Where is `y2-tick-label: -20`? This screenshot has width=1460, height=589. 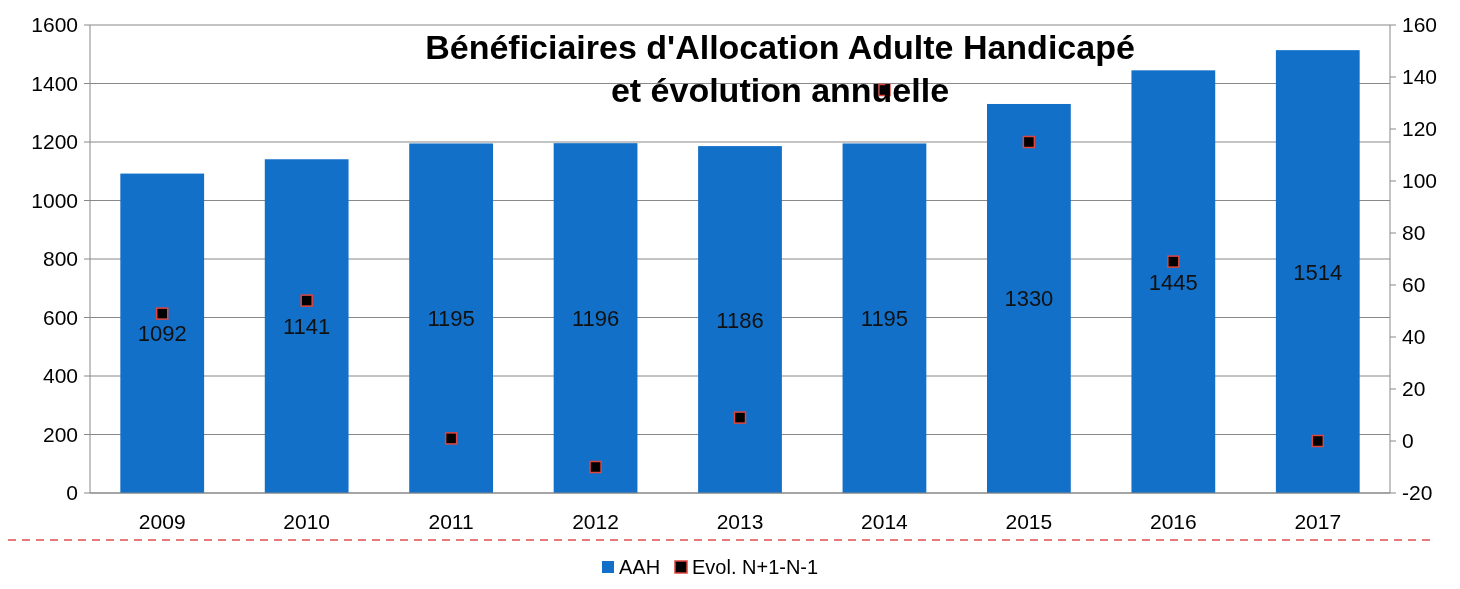
y2-tick-label: -20 is located at coordinates (1417, 492).